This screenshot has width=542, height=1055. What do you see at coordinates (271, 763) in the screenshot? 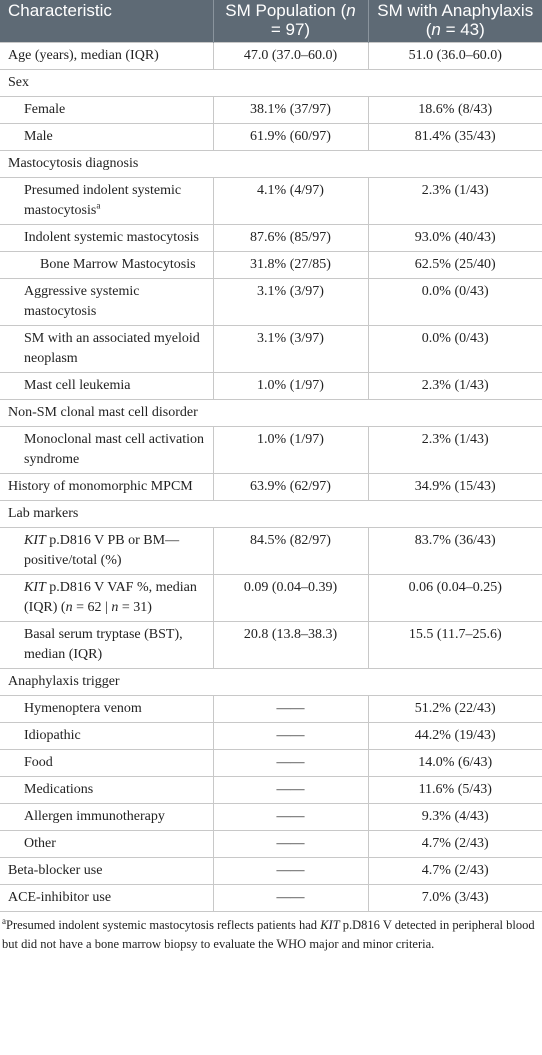
I see `data-row: Food —— 14.0% (6/43)` at bounding box center [271, 763].